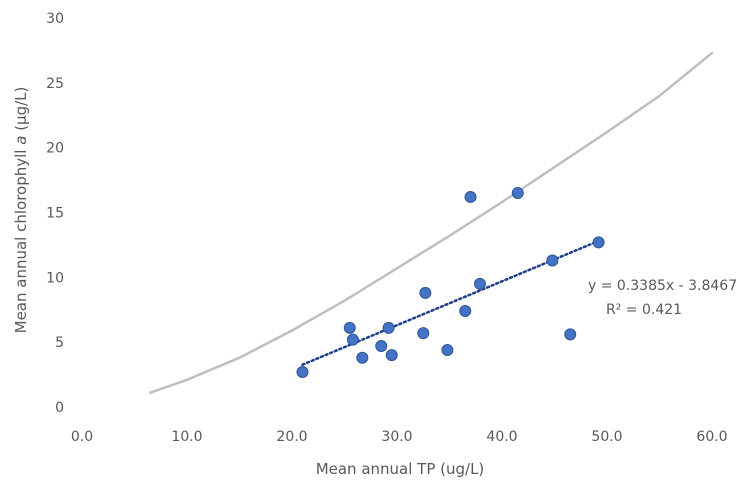 The width and height of the screenshot is (737, 485). What do you see at coordinates (662, 286) in the screenshot?
I see `trendline-equation: y = 0.3385x - 3.8467` at bounding box center [662, 286].